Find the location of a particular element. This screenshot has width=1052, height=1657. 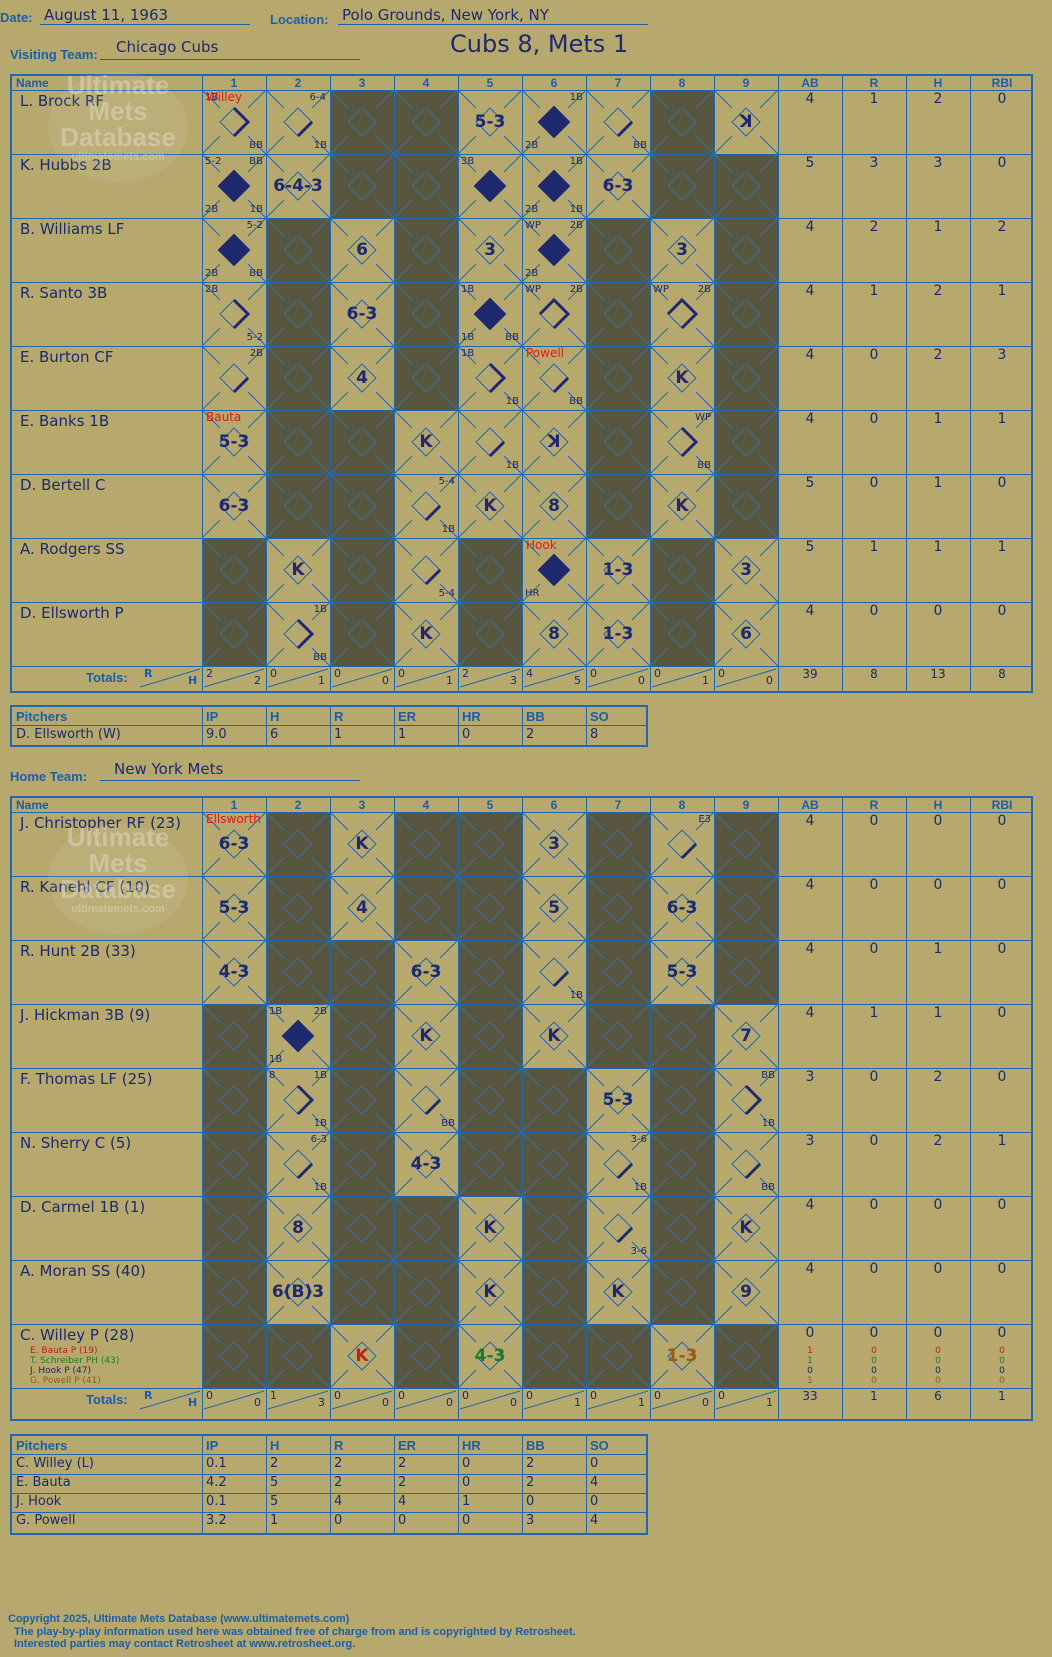

pitcher-stat: 0 is located at coordinates (466, 1520).